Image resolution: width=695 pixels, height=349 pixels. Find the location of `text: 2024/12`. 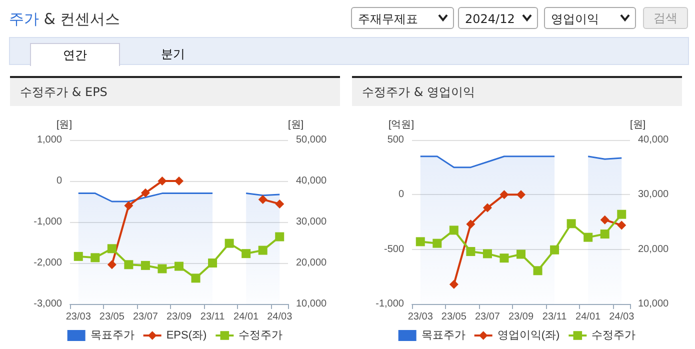

text: 2024/12 is located at coordinates (498, 18).